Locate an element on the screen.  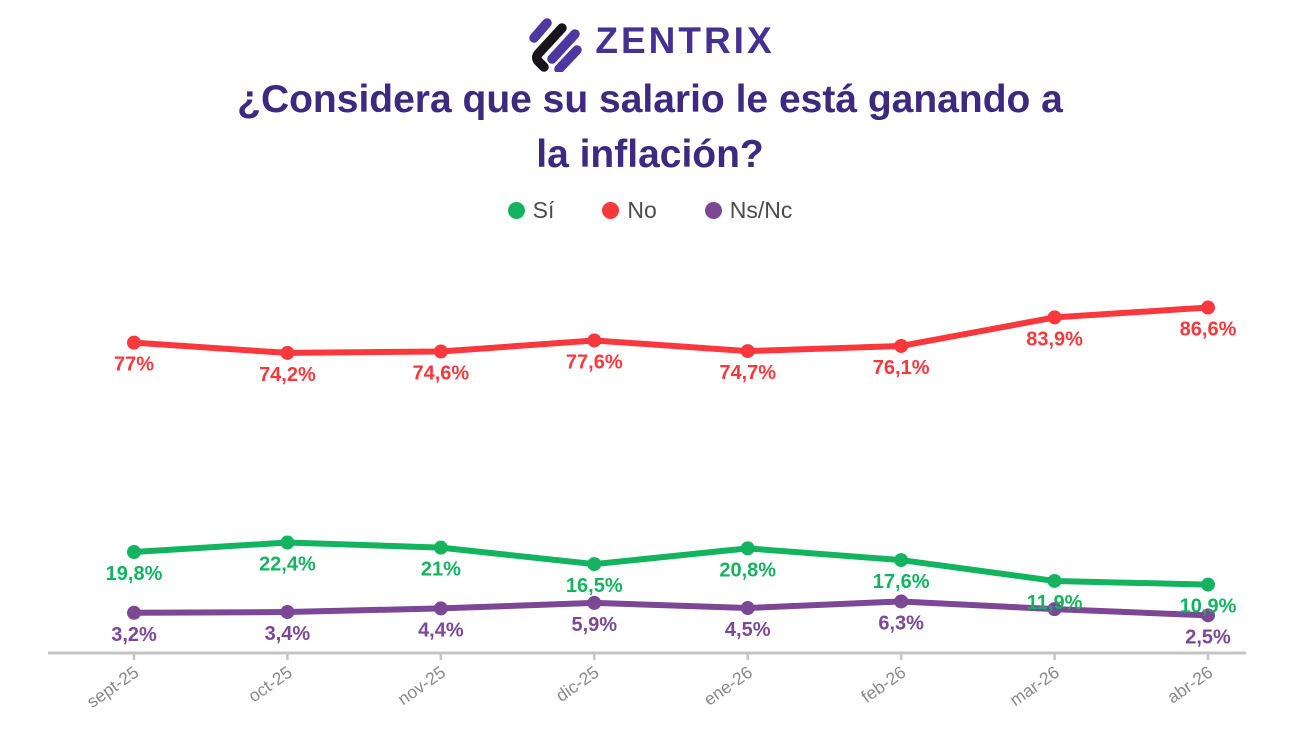
x-tick-label: nov-25 is located at coordinates (421, 685).